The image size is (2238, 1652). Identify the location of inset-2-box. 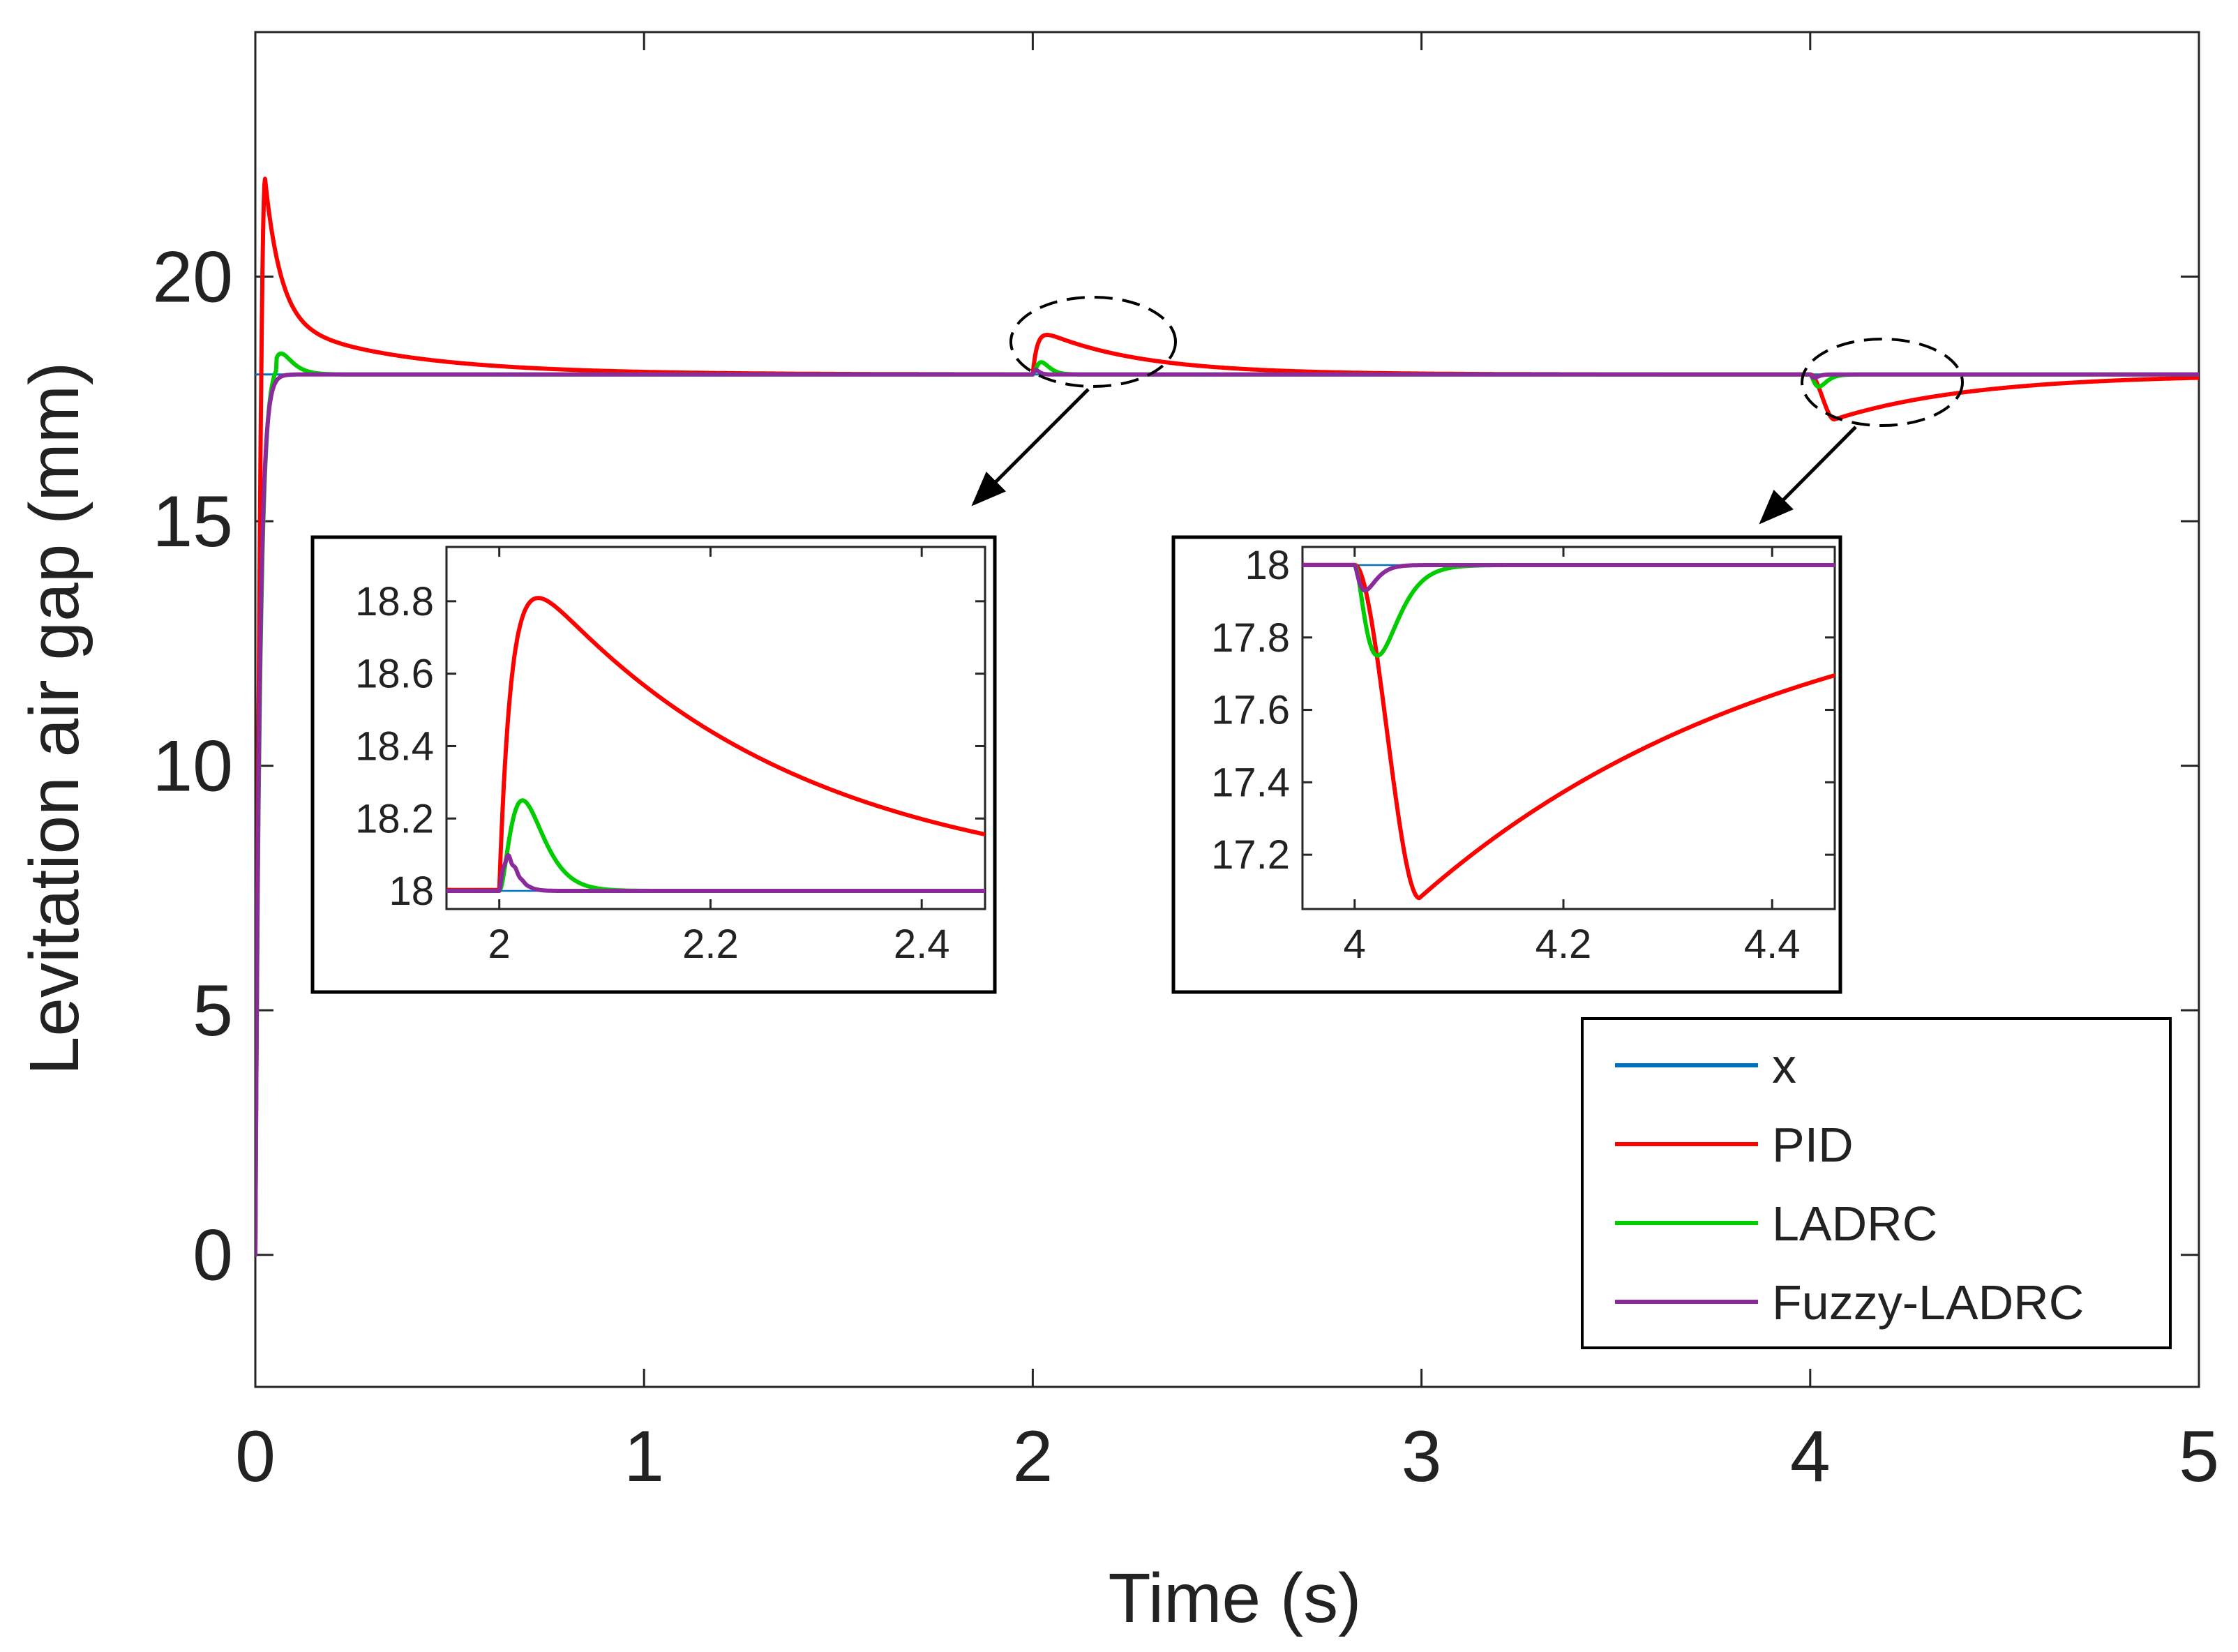
(1507, 764).